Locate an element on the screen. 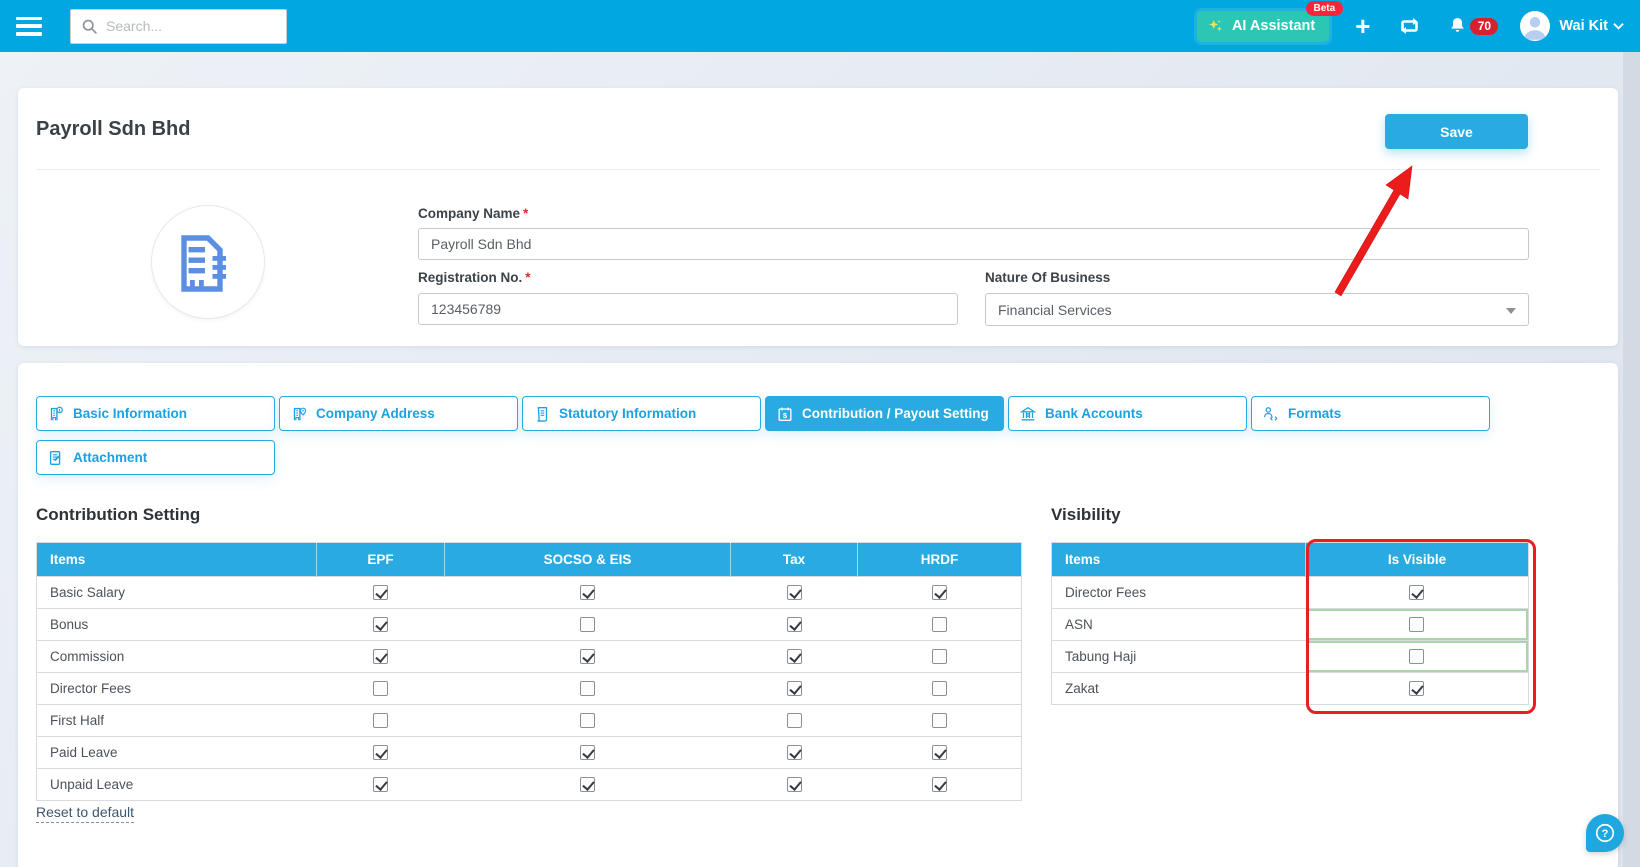  bonus-epf-checkbox is located at coordinates (380, 625).